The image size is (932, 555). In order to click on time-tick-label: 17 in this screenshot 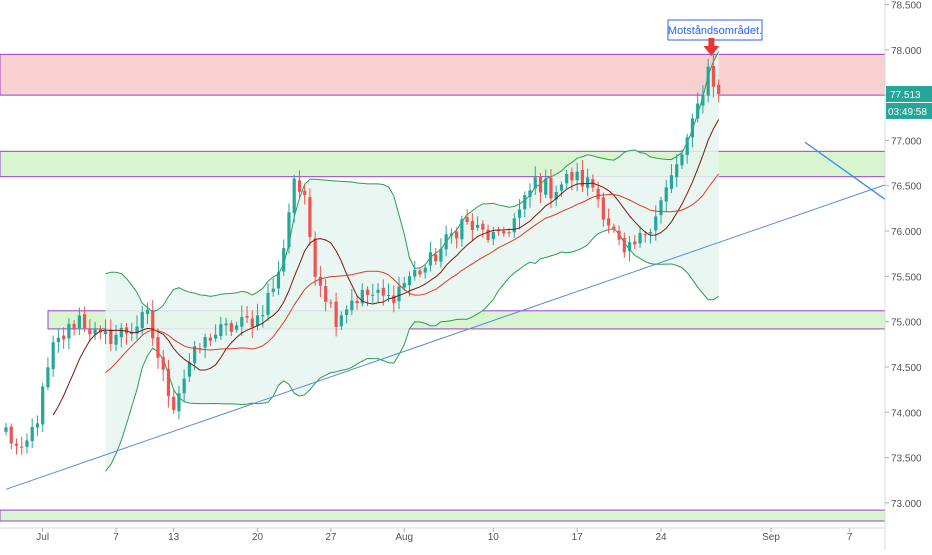, I will do `click(578, 537)`.